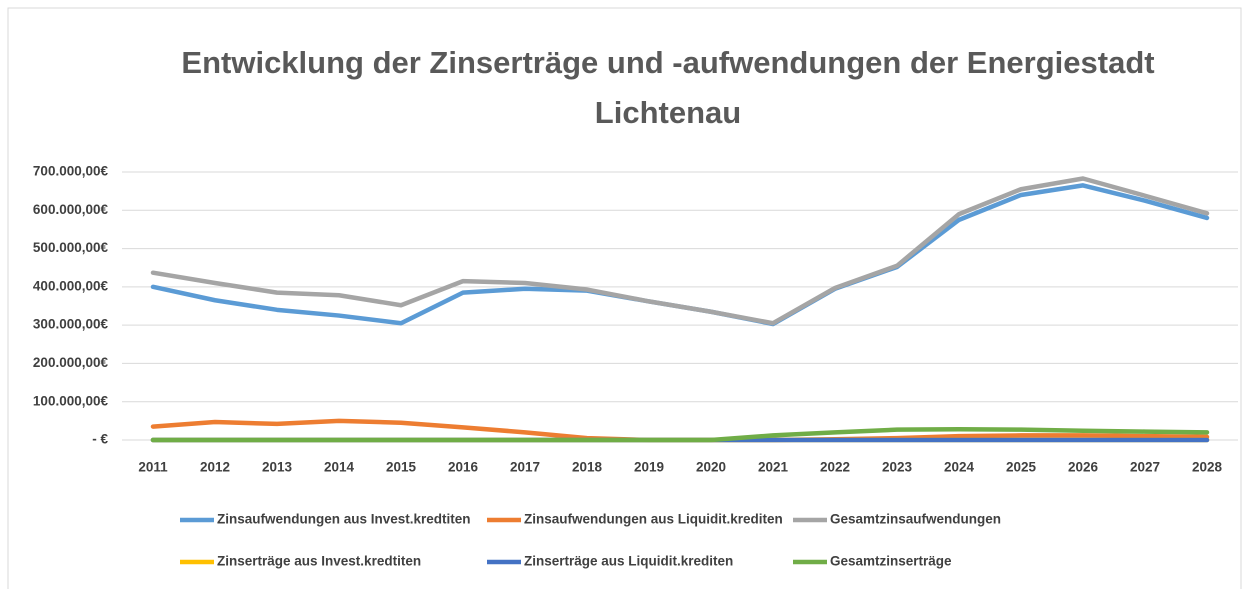 The image size is (1249, 589). Describe the element at coordinates (71, 324) in the screenshot. I see `y-tick-label: 300.000,00€` at that location.